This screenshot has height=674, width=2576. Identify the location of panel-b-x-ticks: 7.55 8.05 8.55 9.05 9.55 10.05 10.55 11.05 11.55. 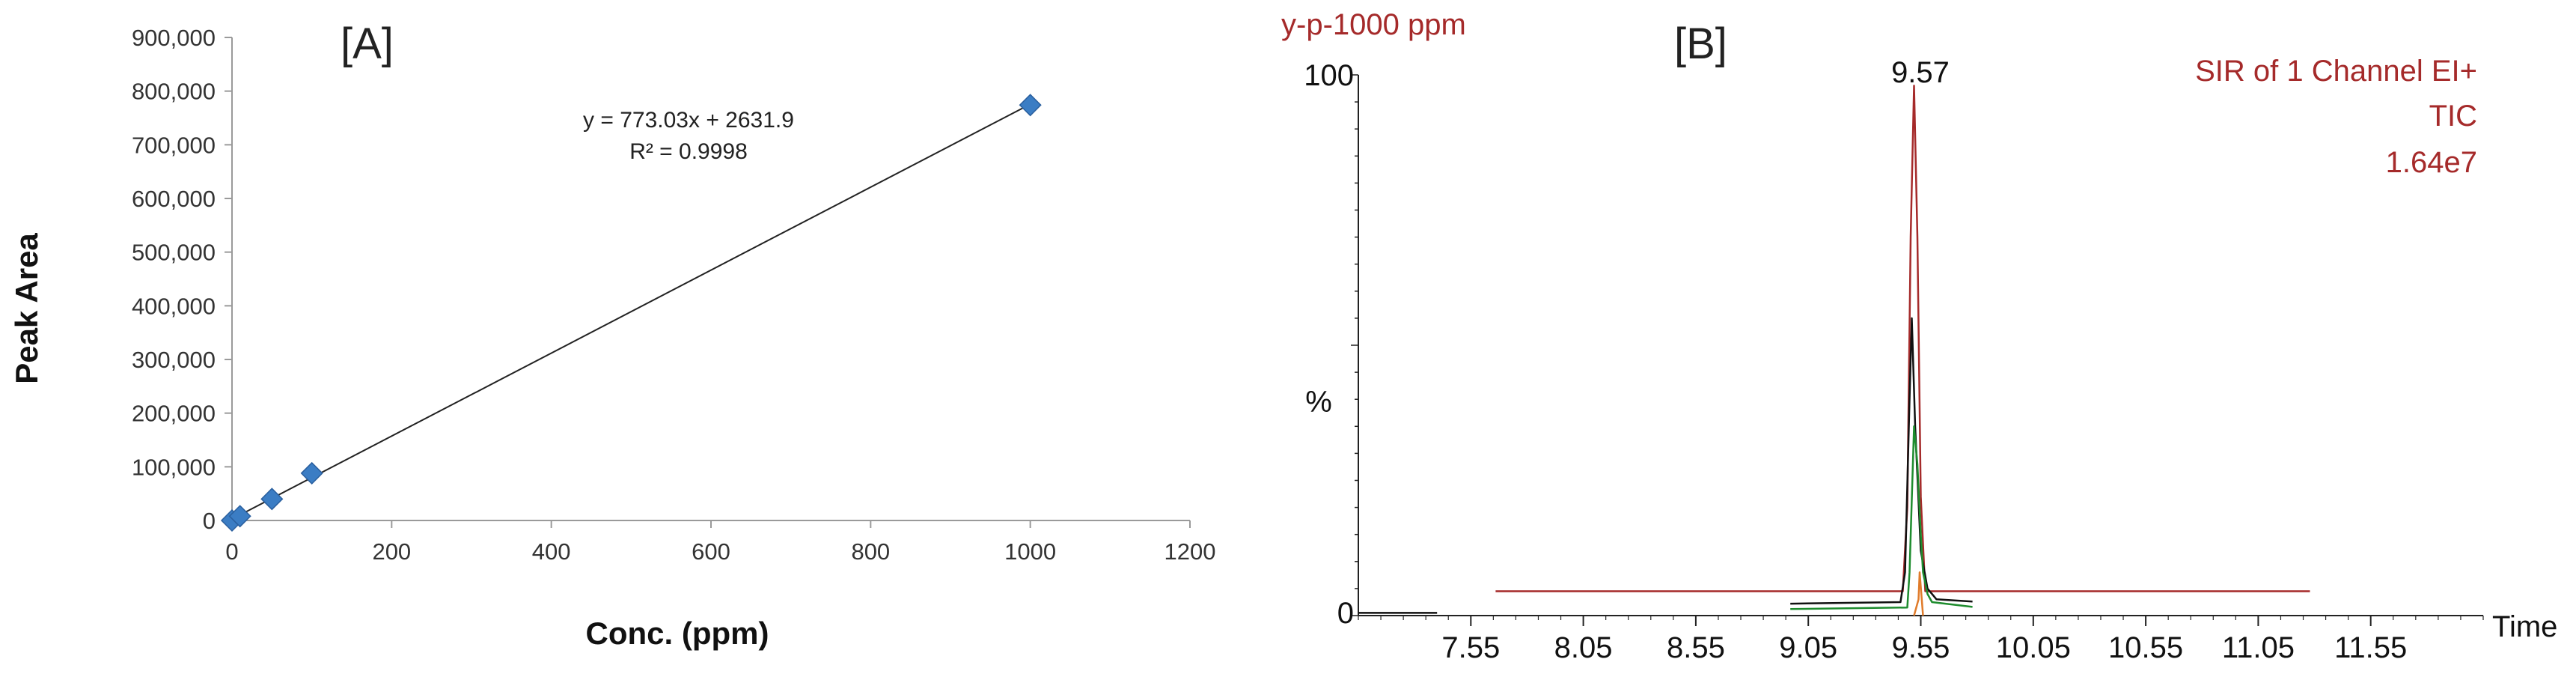
(1924, 640).